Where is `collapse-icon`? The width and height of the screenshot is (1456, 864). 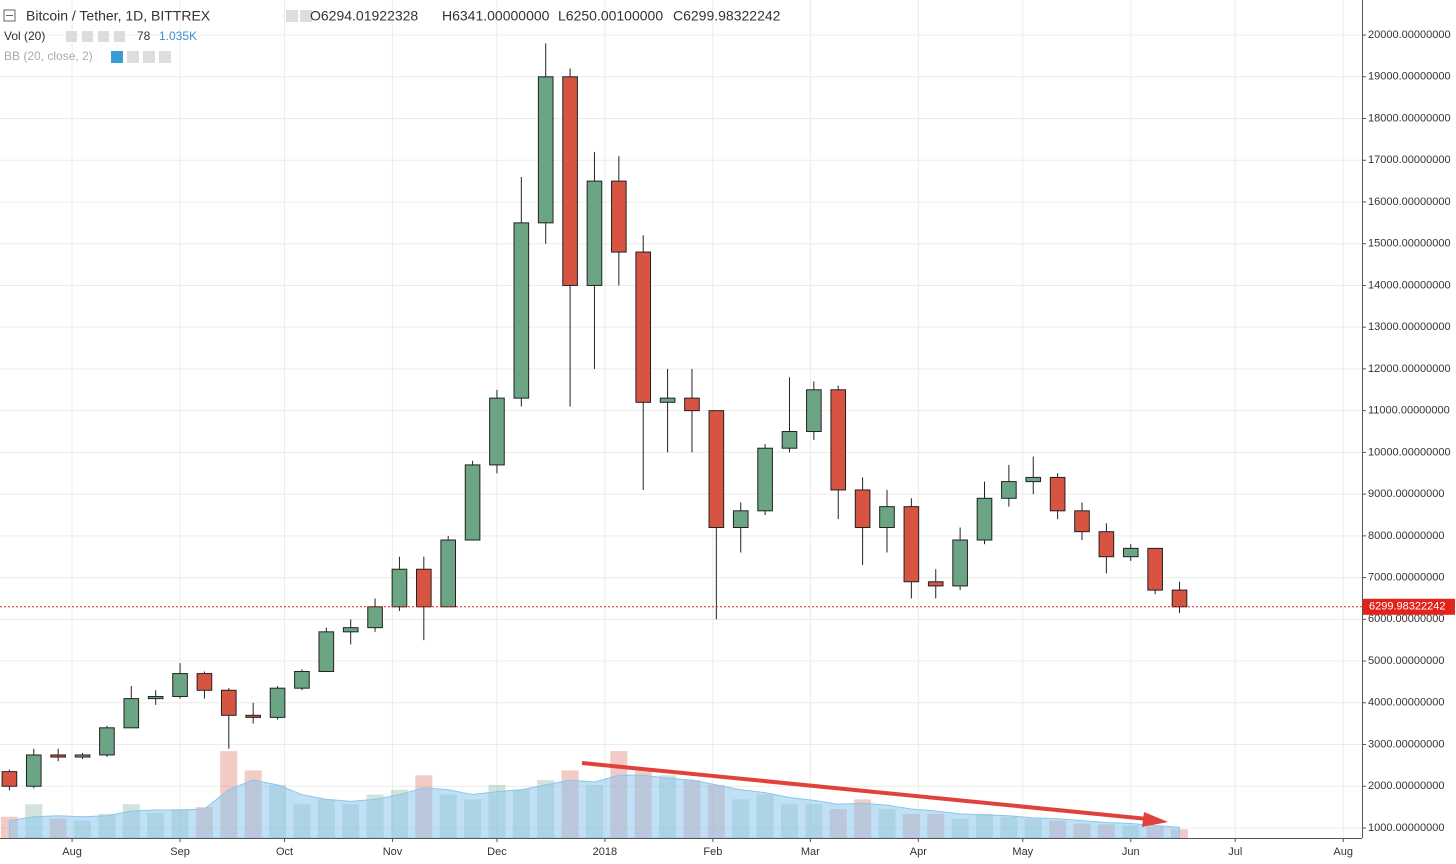 collapse-icon is located at coordinates (9, 15).